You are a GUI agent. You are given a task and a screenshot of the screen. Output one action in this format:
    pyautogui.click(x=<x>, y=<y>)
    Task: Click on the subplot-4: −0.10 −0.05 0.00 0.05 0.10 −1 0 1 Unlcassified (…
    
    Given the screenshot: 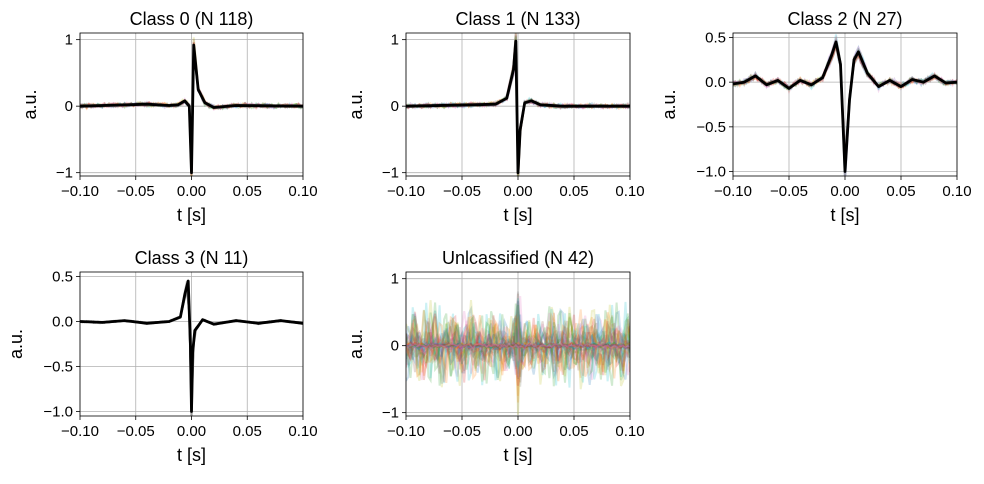 What is the action you would take?
    pyautogui.click(x=495, y=356)
    